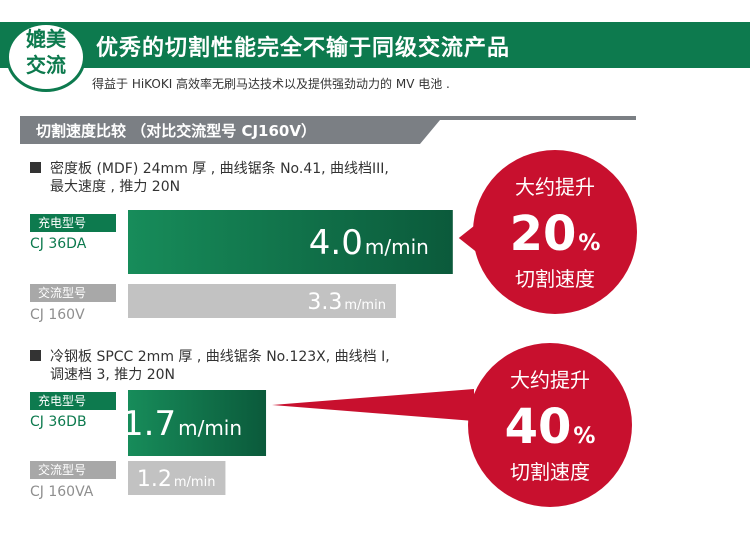 The height and width of the screenshot is (543, 750). What do you see at coordinates (220, 357) in the screenshot?
I see `test-2-desc-line1: 冷钢板 SPCC 2mm 厚 , 曲线锯条 No.123X, 曲线档 I,` at bounding box center [220, 357].